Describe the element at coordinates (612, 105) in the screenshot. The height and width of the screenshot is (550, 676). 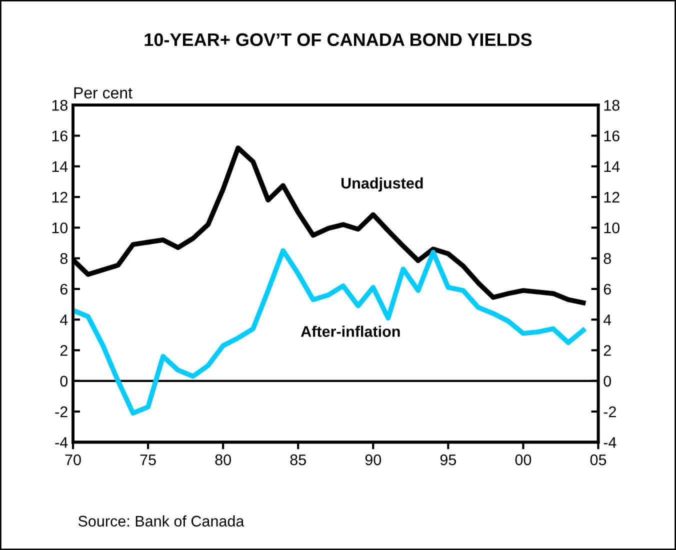
I see `y2-tick-label: 18` at that location.